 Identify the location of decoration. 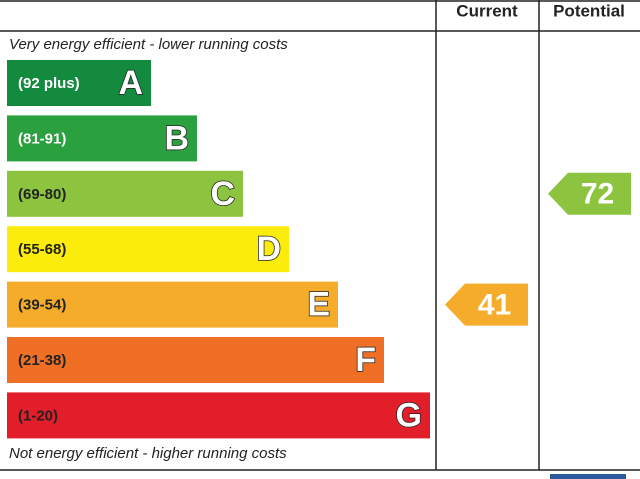
(588, 476).